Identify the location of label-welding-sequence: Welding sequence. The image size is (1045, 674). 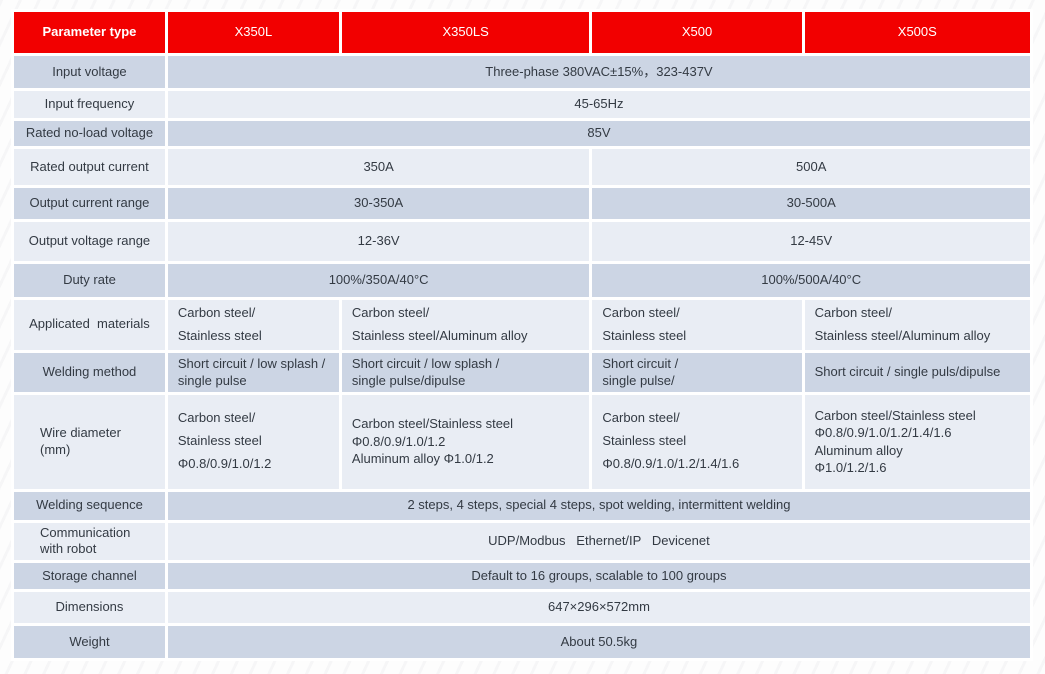
(89, 505).